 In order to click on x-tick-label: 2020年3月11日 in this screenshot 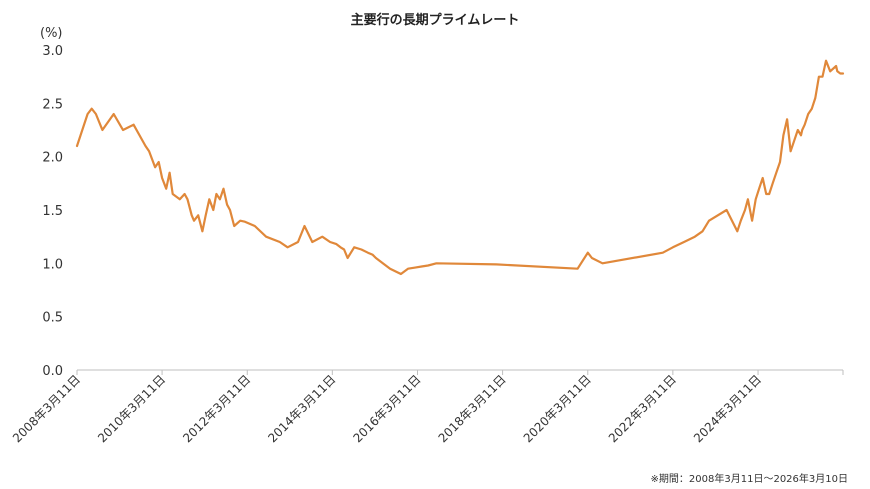, I will do `click(557, 408)`.